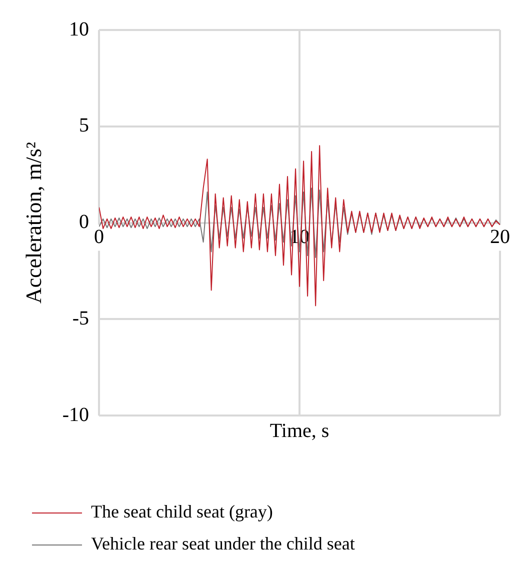 The image size is (522, 572). I want to click on y-axis-title: Acceleration, m/s², so click(33, 223).